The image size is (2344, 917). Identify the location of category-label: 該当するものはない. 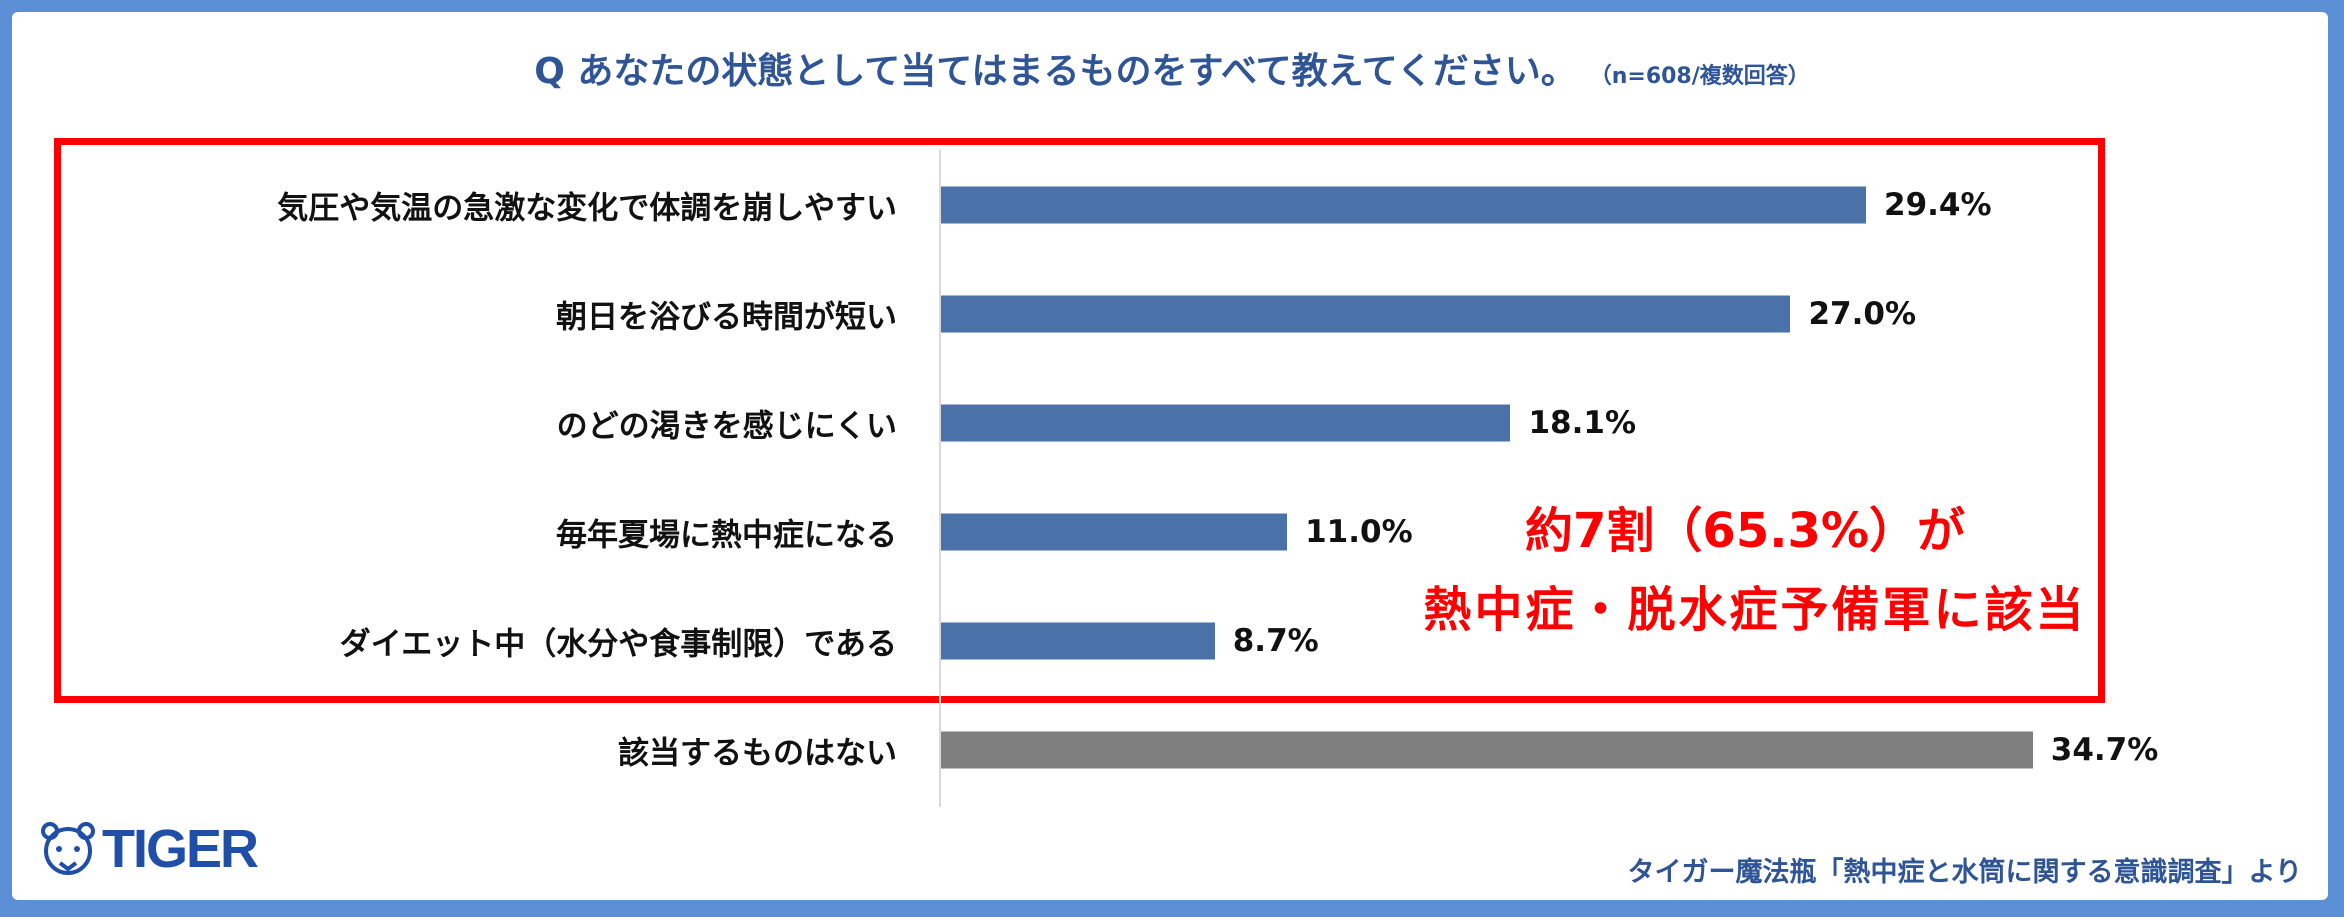
(757, 753).